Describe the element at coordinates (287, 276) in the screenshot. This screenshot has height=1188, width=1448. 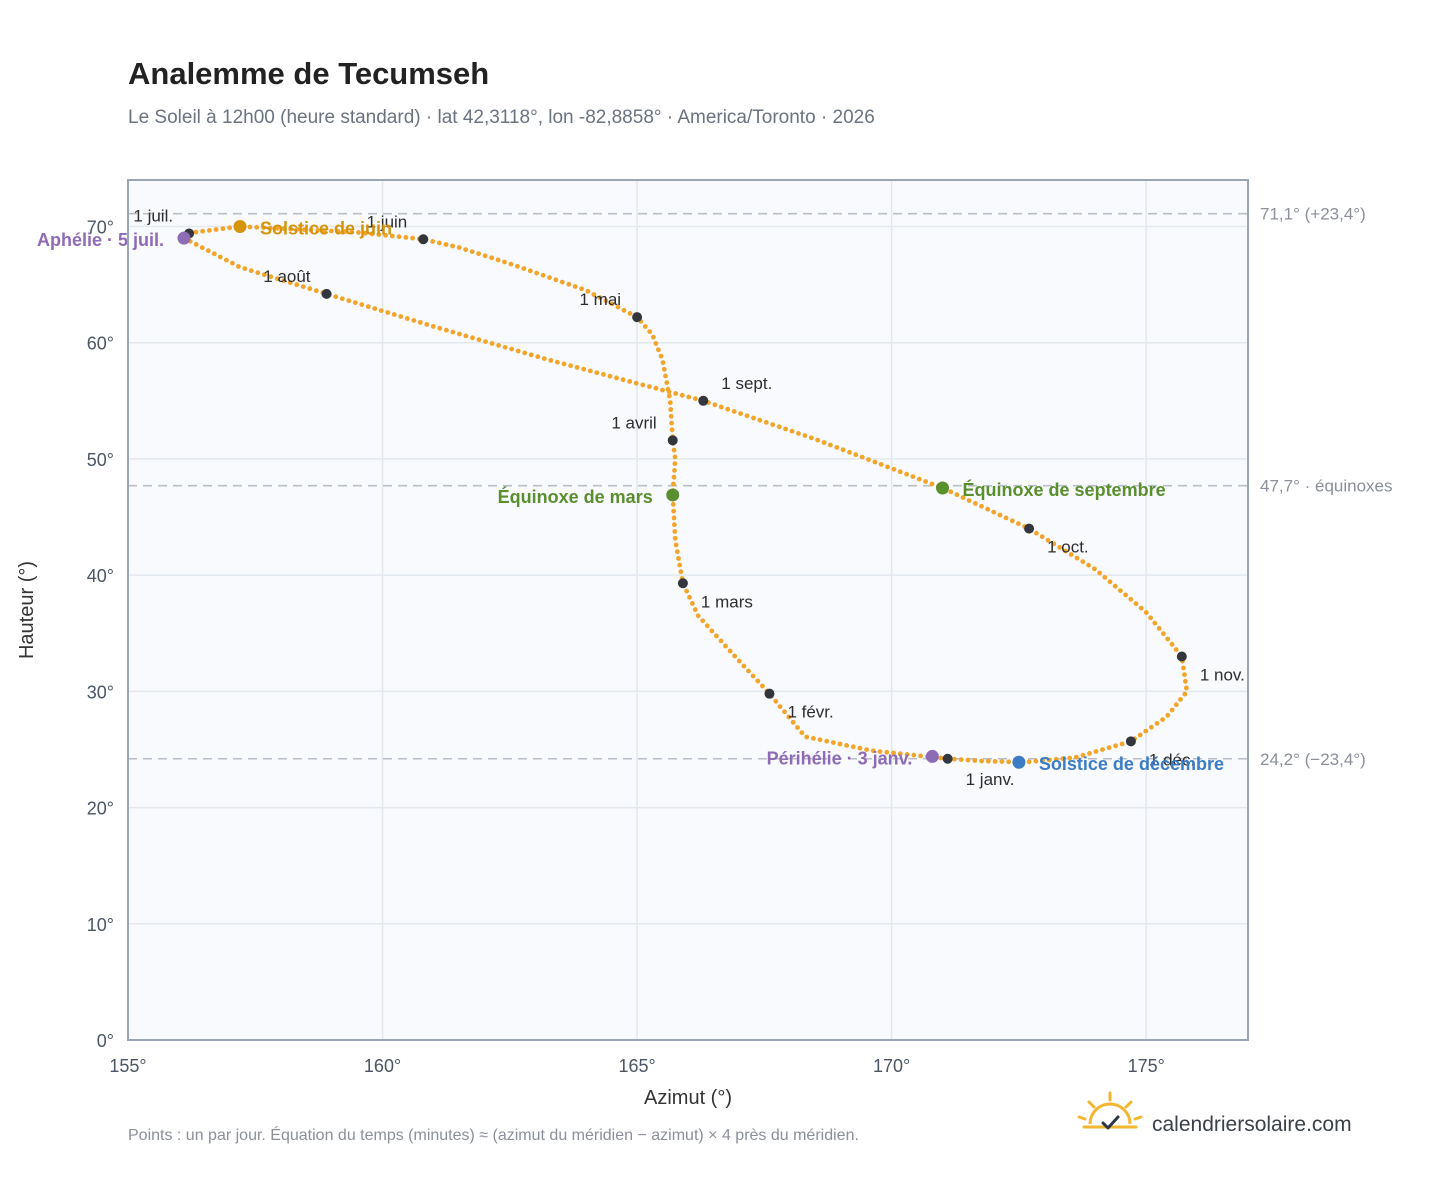
I see `month-label: 1 août` at that location.